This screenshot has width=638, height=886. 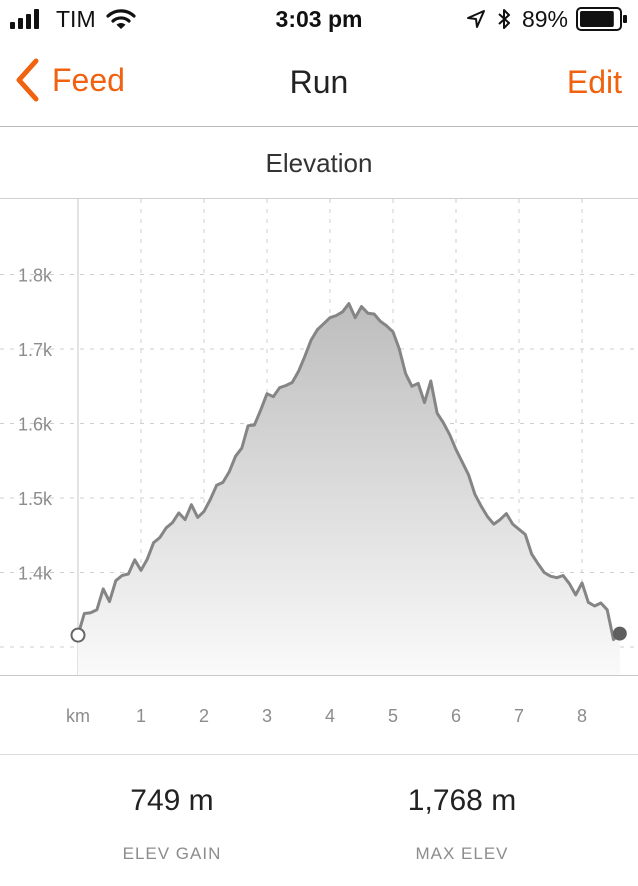 I want to click on signal-bars-icon, so click(x=24, y=19).